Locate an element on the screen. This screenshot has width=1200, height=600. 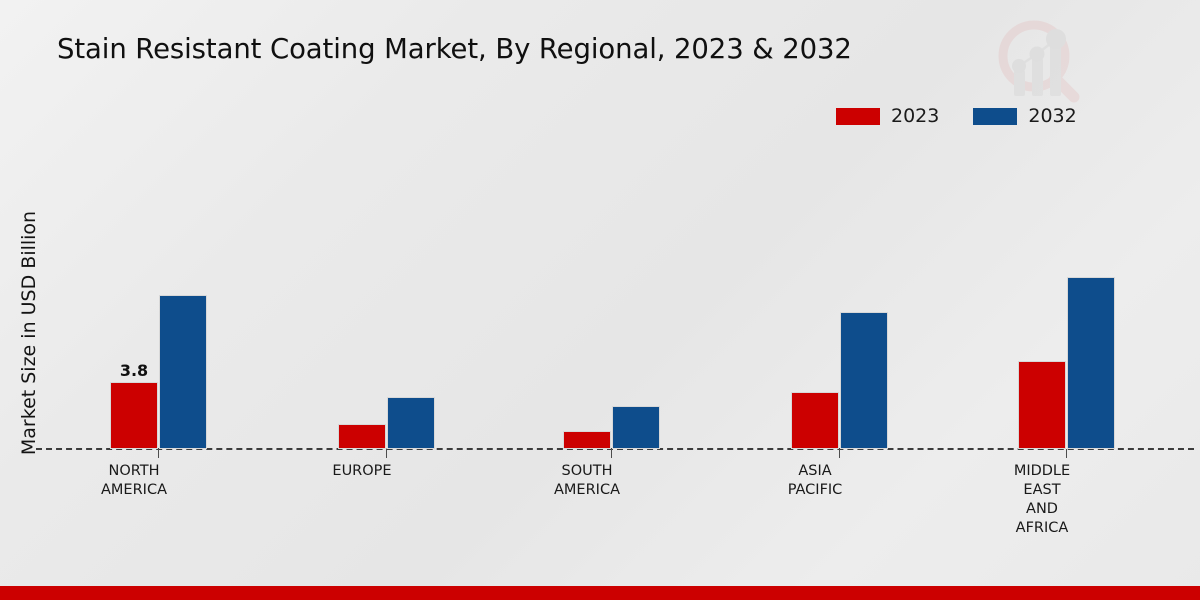
axis-baseline is located at coordinates (615, 449).